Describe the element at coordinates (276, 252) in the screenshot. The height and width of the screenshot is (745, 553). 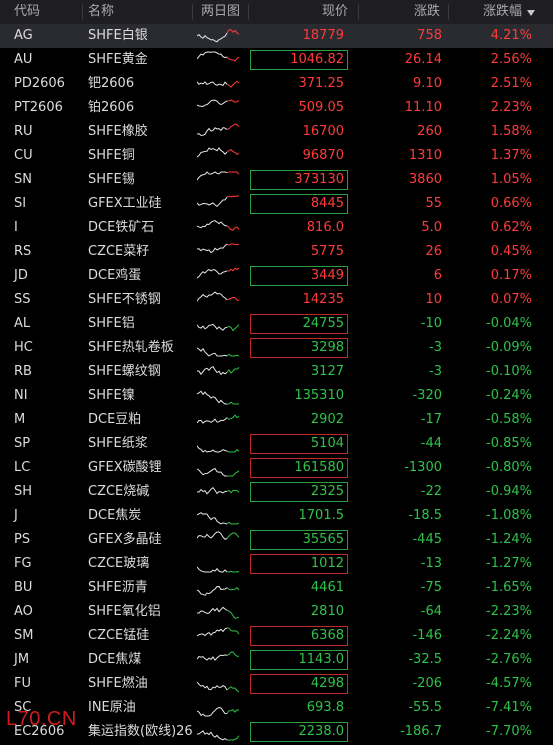
I see `table-row: RS CZCE菜籽 5775 26 0.45%` at that location.